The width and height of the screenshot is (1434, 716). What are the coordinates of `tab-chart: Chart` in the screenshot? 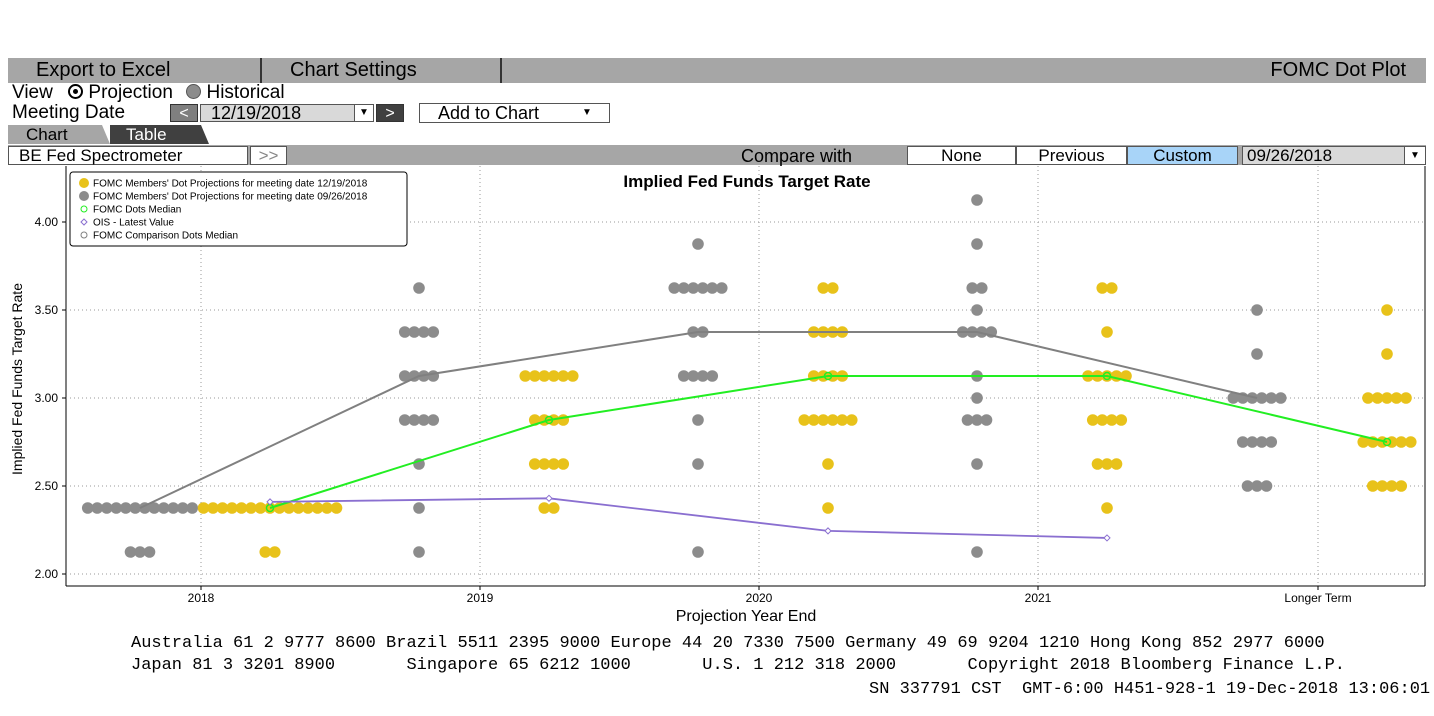 It's located at (47, 134).